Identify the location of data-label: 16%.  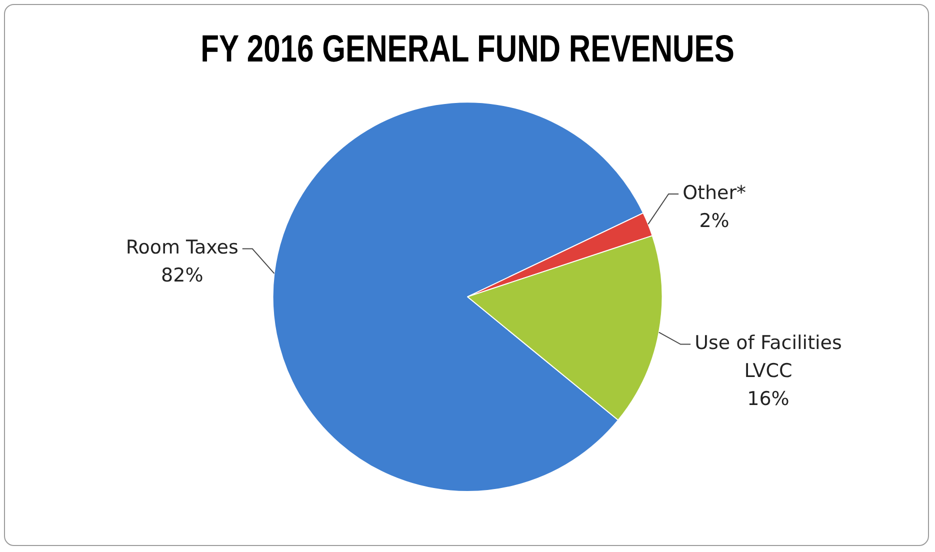
(768, 399).